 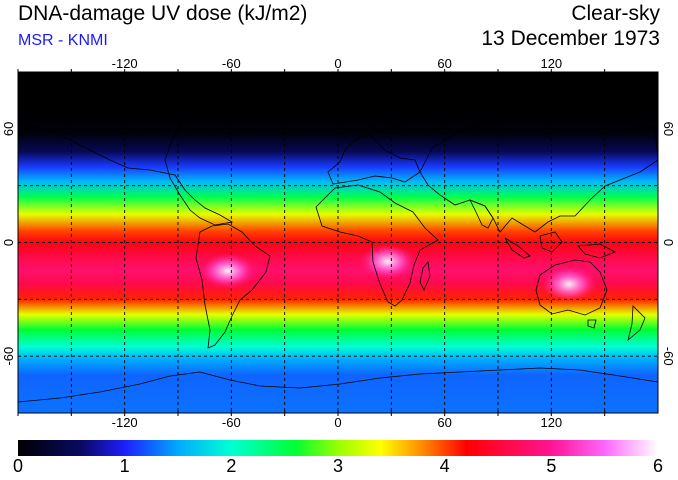 What do you see at coordinates (444, 422) in the screenshot?
I see `lon-label-bottom: 60` at bounding box center [444, 422].